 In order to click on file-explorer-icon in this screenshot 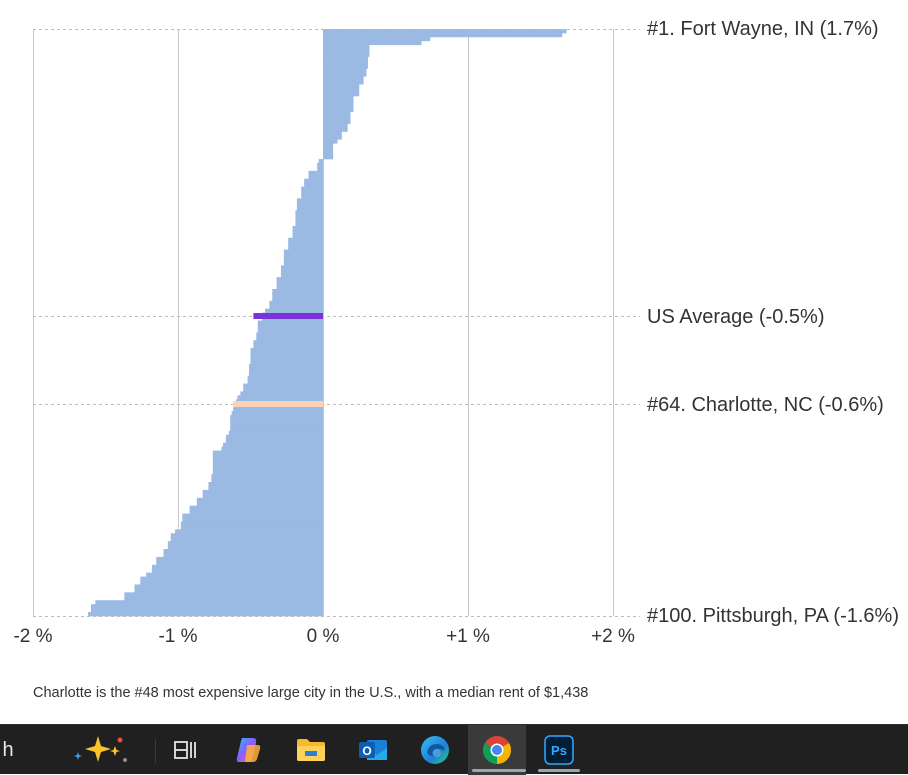, I will do `click(311, 750)`.